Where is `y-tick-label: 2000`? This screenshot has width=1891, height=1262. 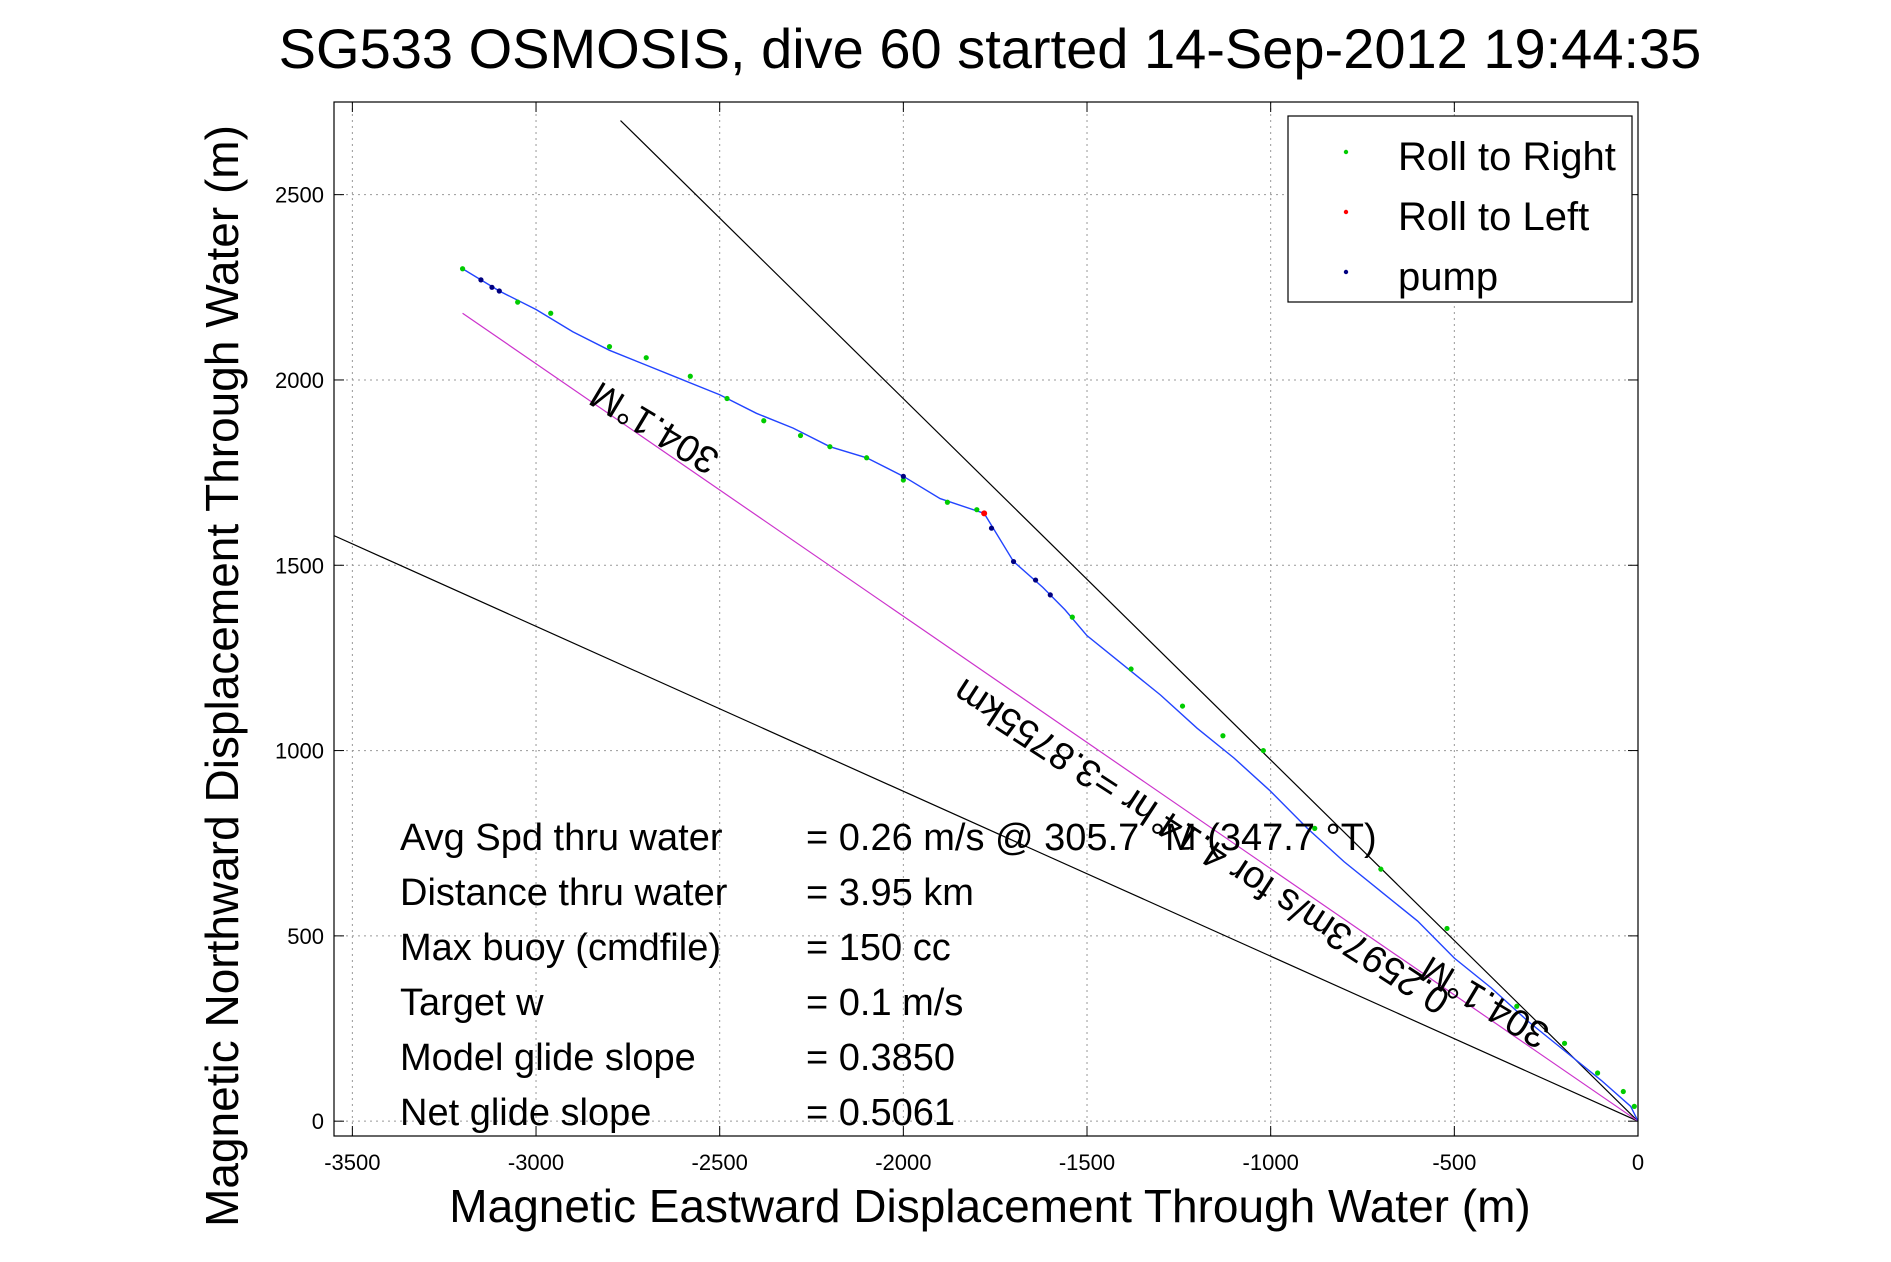 y-tick-label: 2000 is located at coordinates (299, 380).